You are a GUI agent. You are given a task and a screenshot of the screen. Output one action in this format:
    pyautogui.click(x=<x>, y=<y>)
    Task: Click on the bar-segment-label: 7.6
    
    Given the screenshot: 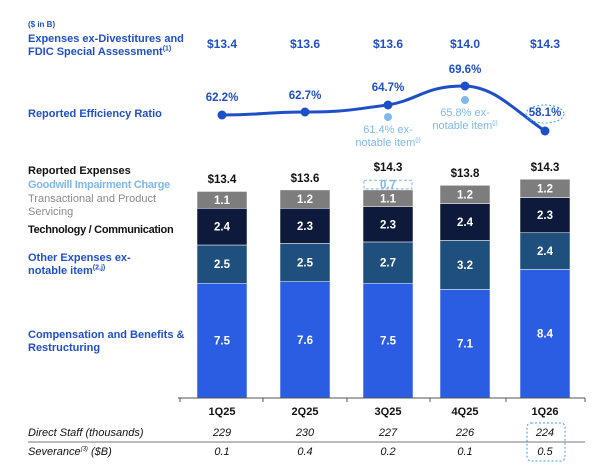 What is the action you would take?
    pyautogui.click(x=305, y=341)
    